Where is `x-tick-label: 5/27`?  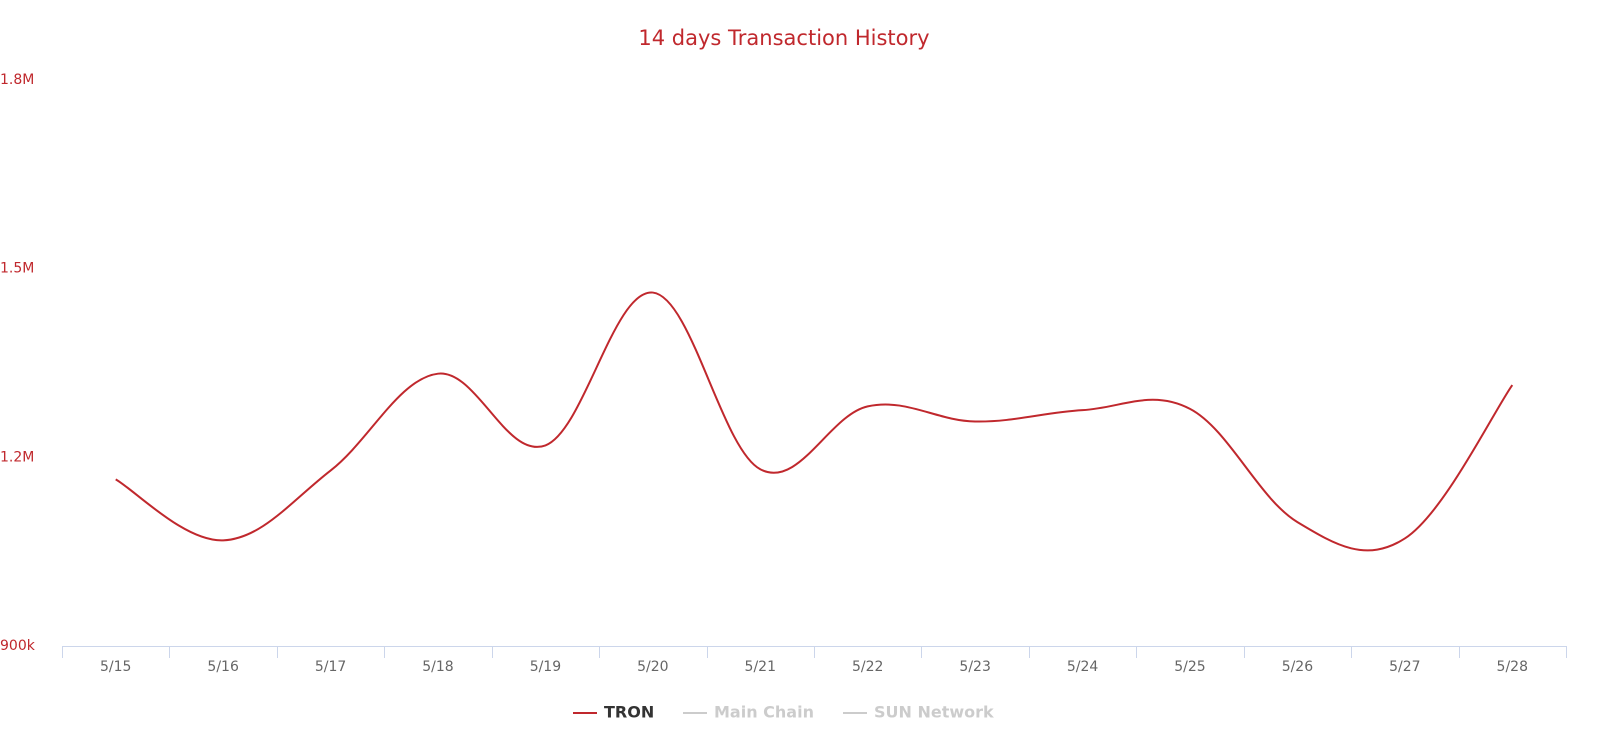 x-tick-label: 5/27 is located at coordinates (1404, 667).